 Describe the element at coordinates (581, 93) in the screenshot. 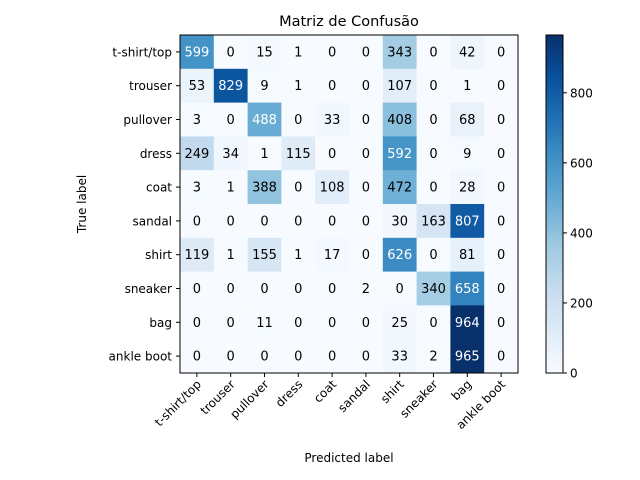

I see `colorbar-tick-label: 800` at that location.